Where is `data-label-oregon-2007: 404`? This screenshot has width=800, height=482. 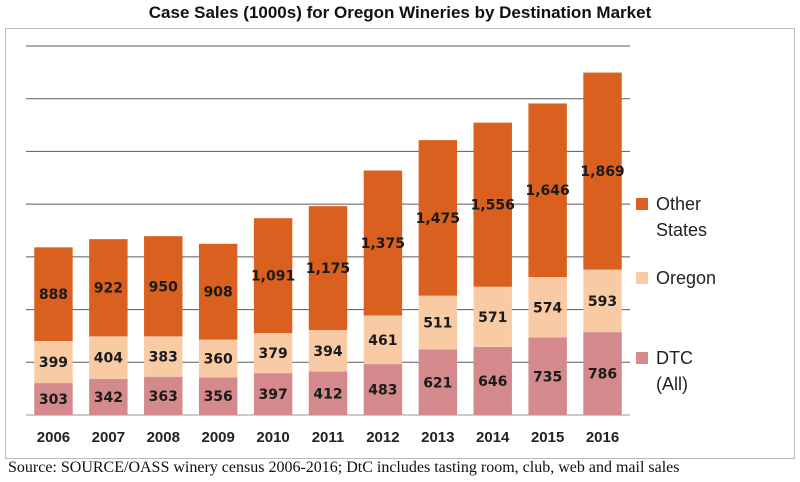
data-label-oregon-2007: 404 is located at coordinates (108, 359).